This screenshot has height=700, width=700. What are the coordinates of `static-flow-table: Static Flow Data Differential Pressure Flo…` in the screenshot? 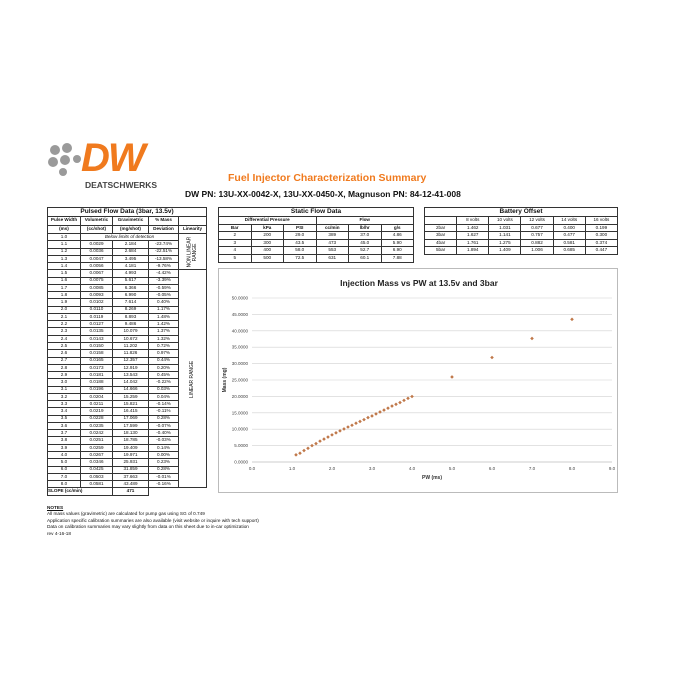 It's located at (316, 235).